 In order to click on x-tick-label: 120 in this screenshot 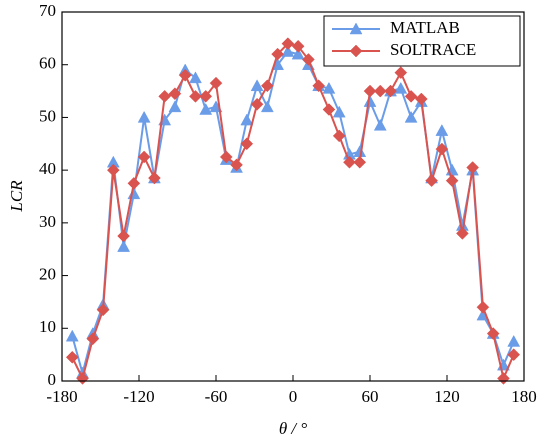, I will do `click(447, 396)`.